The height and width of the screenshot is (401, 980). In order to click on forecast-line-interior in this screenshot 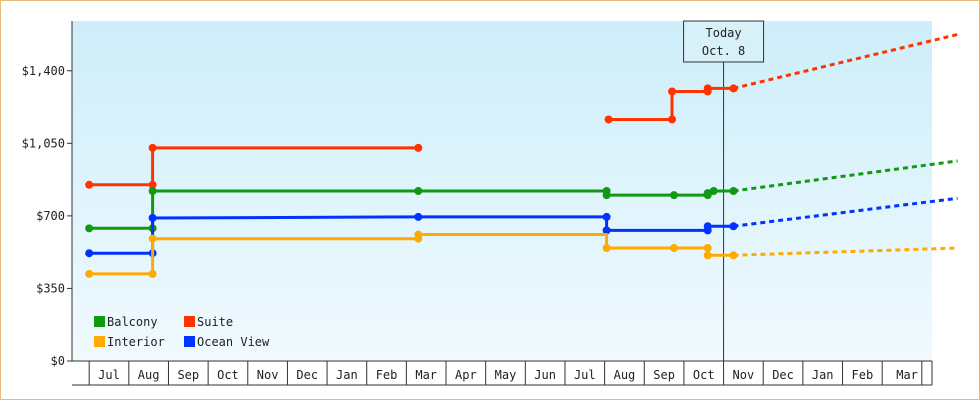, I will do `click(845, 251)`.